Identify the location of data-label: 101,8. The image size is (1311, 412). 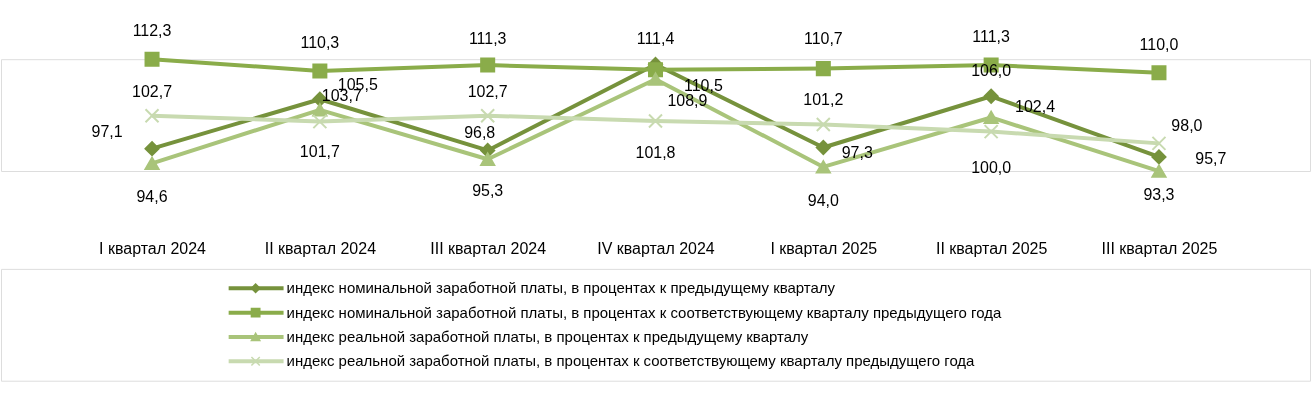
(655, 152).